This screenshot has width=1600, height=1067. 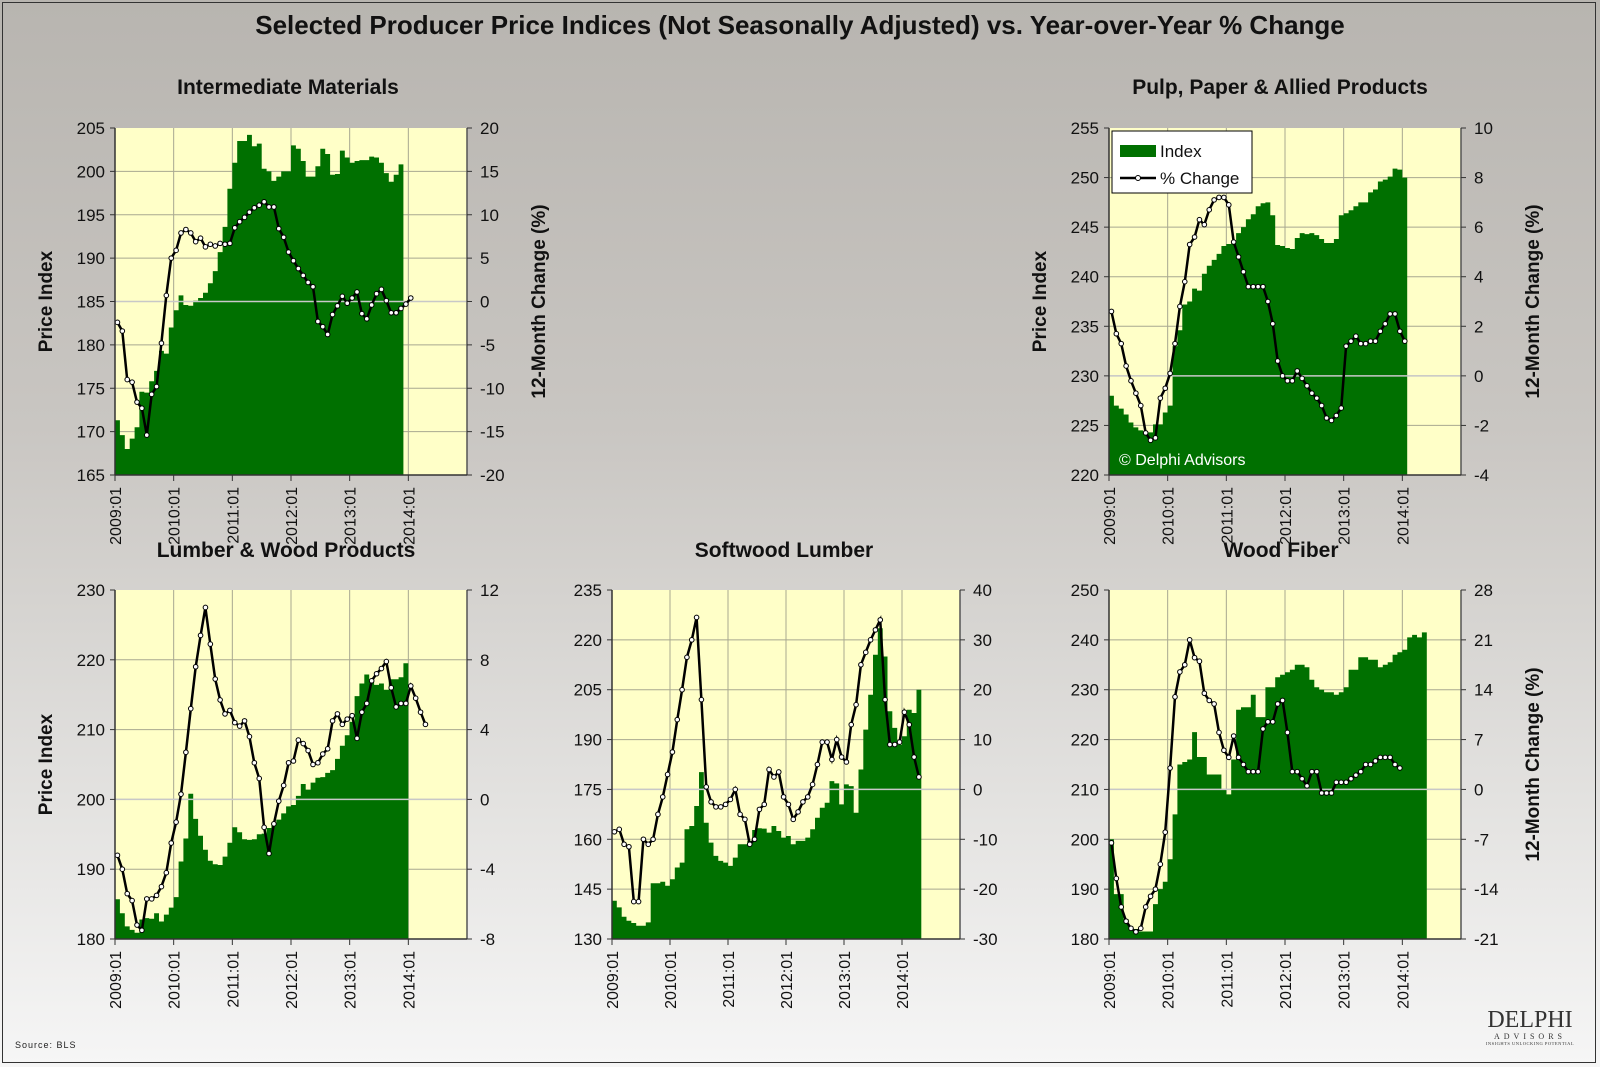 I want to click on x-tick-label: 2012:01, so click(x=292, y=516).